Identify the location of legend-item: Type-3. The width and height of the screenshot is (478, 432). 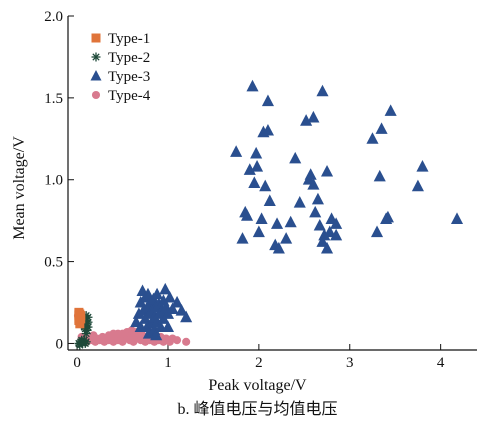
(120, 77).